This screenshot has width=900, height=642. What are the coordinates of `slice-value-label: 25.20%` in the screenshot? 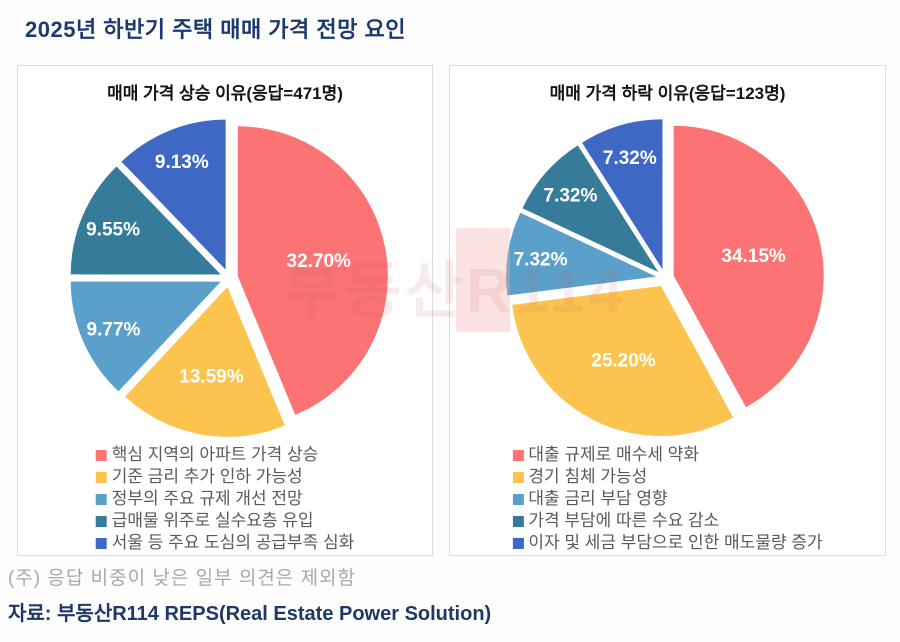 It's located at (623, 361).